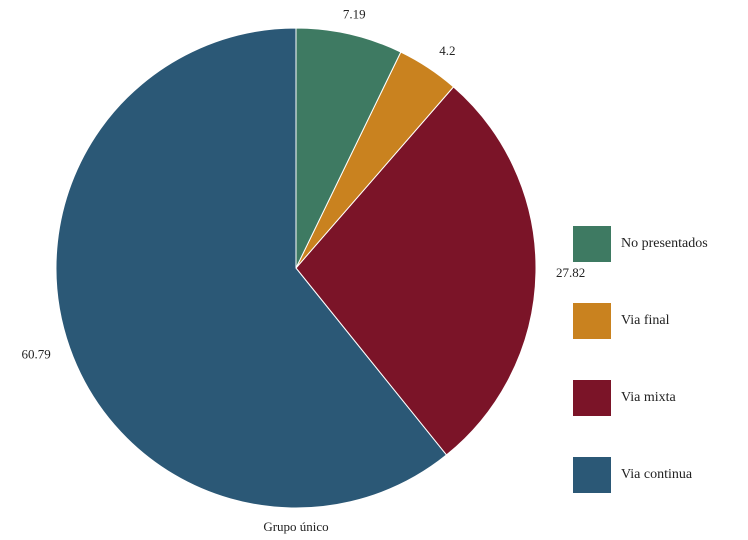 The image size is (748, 540). I want to click on legend-label: Via final, so click(645, 320).